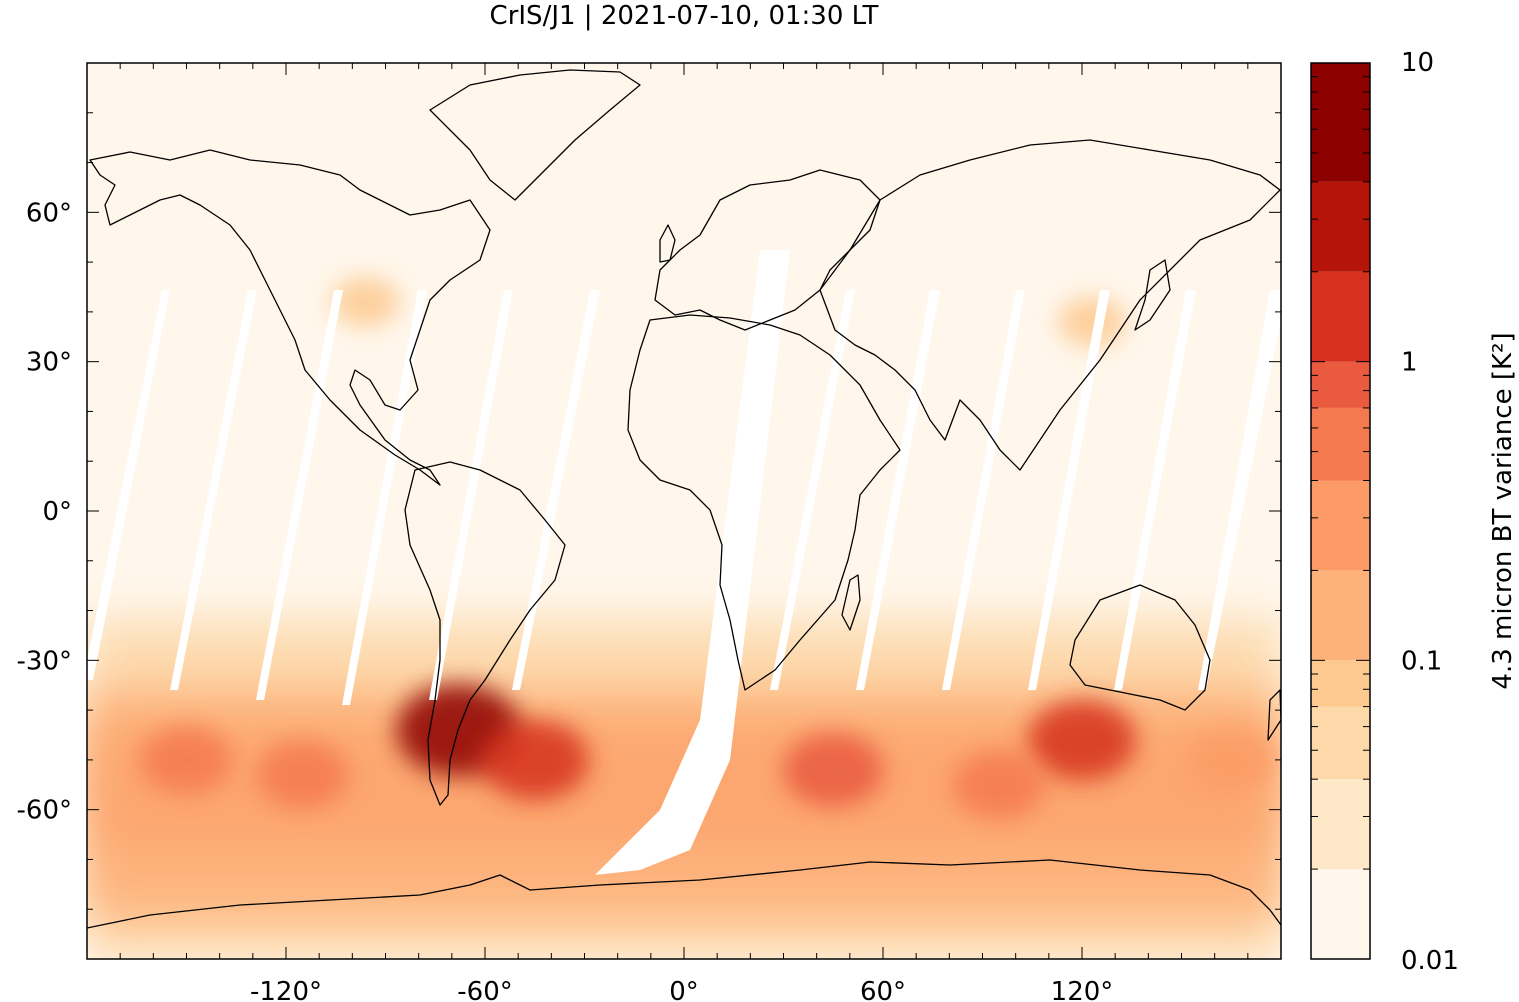  I want to click on x-tick-label: 0°, so click(684, 989).